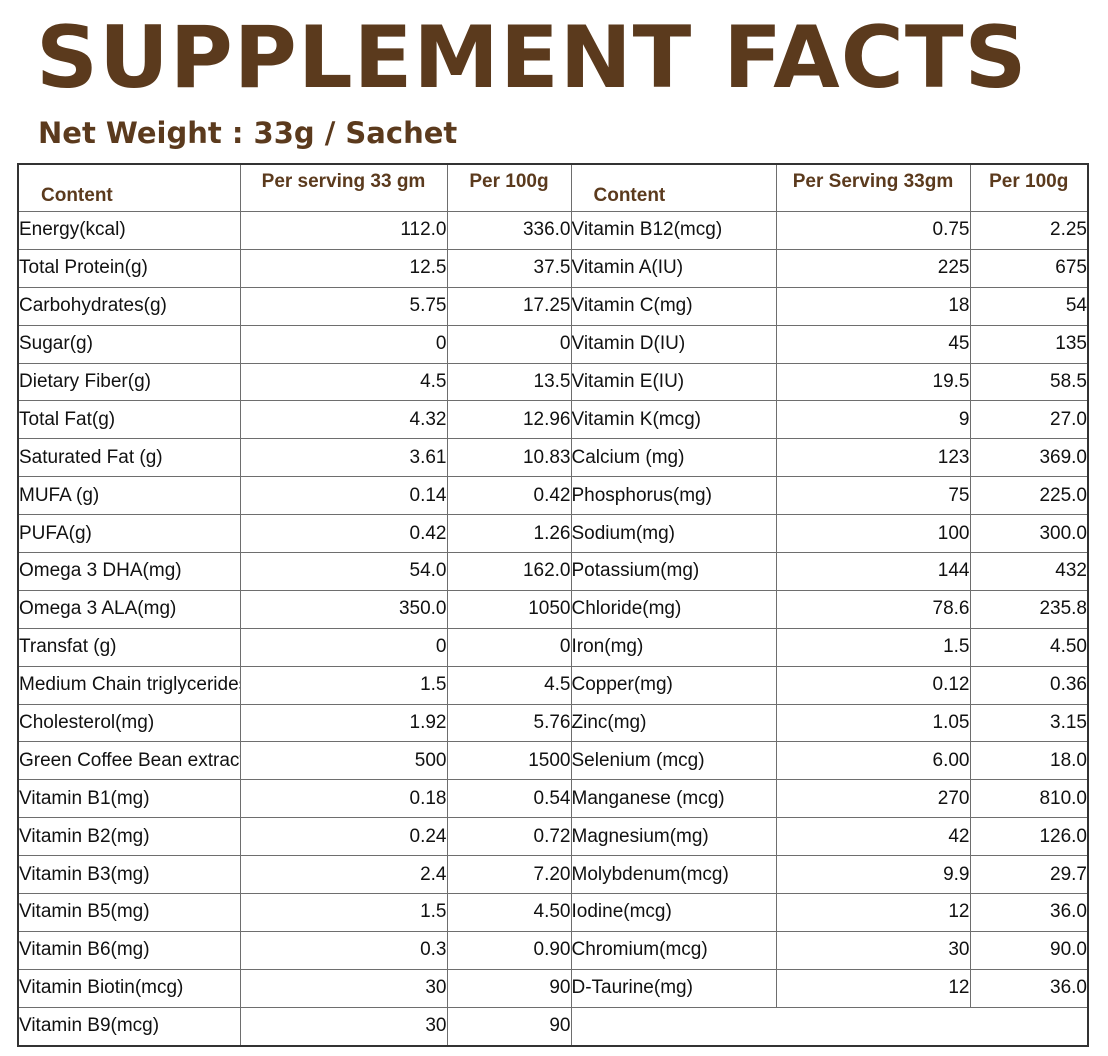  I want to click on table-row: Transfat (g) 0 0 Iron(mg) 1.5 4.50, so click(553, 647).